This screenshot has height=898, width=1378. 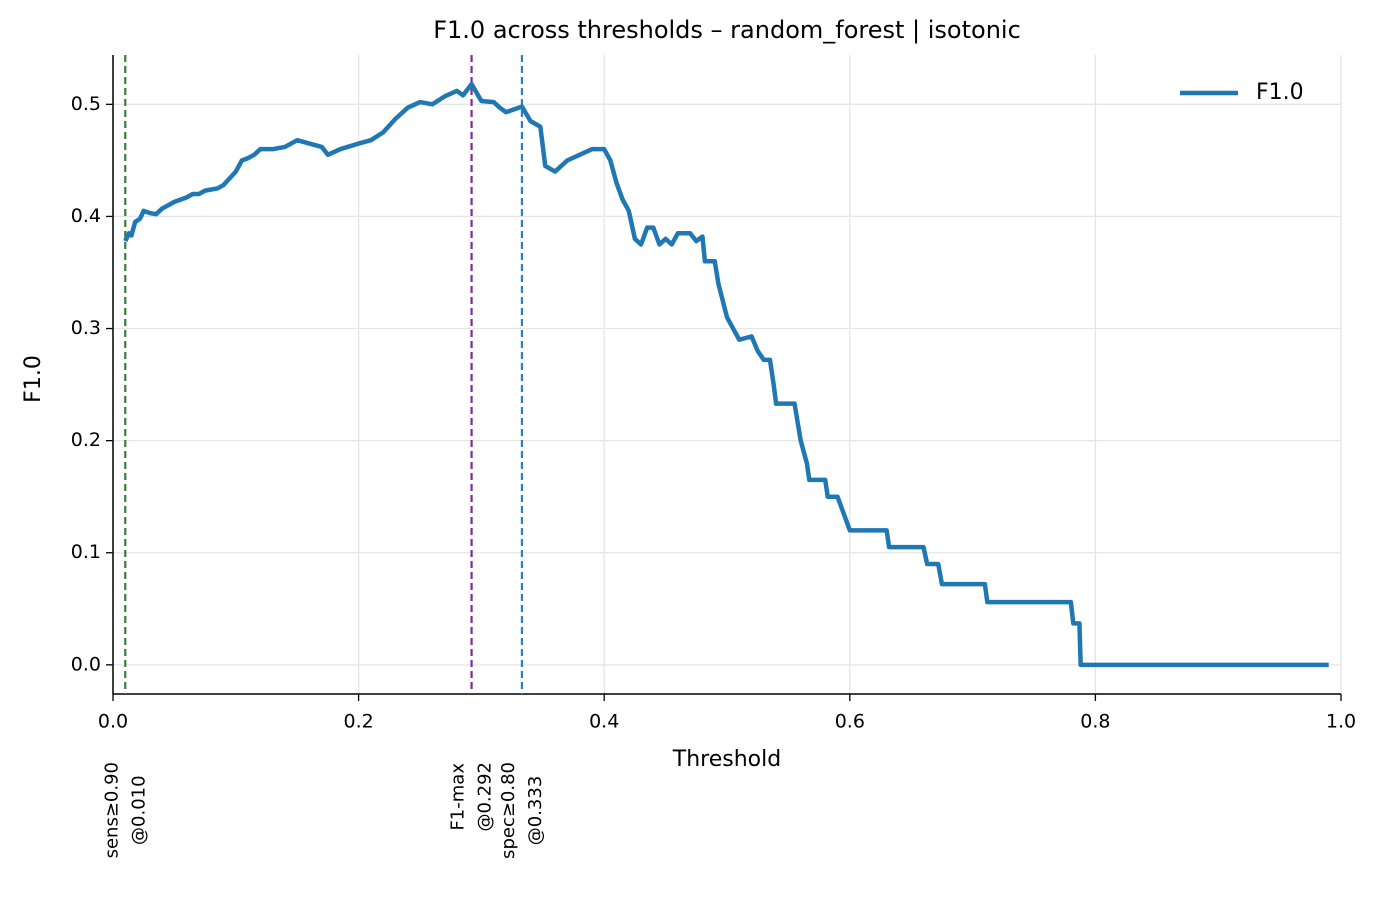 What do you see at coordinates (1095, 722) in the screenshot?
I see `x-tick-label: 0.8` at bounding box center [1095, 722].